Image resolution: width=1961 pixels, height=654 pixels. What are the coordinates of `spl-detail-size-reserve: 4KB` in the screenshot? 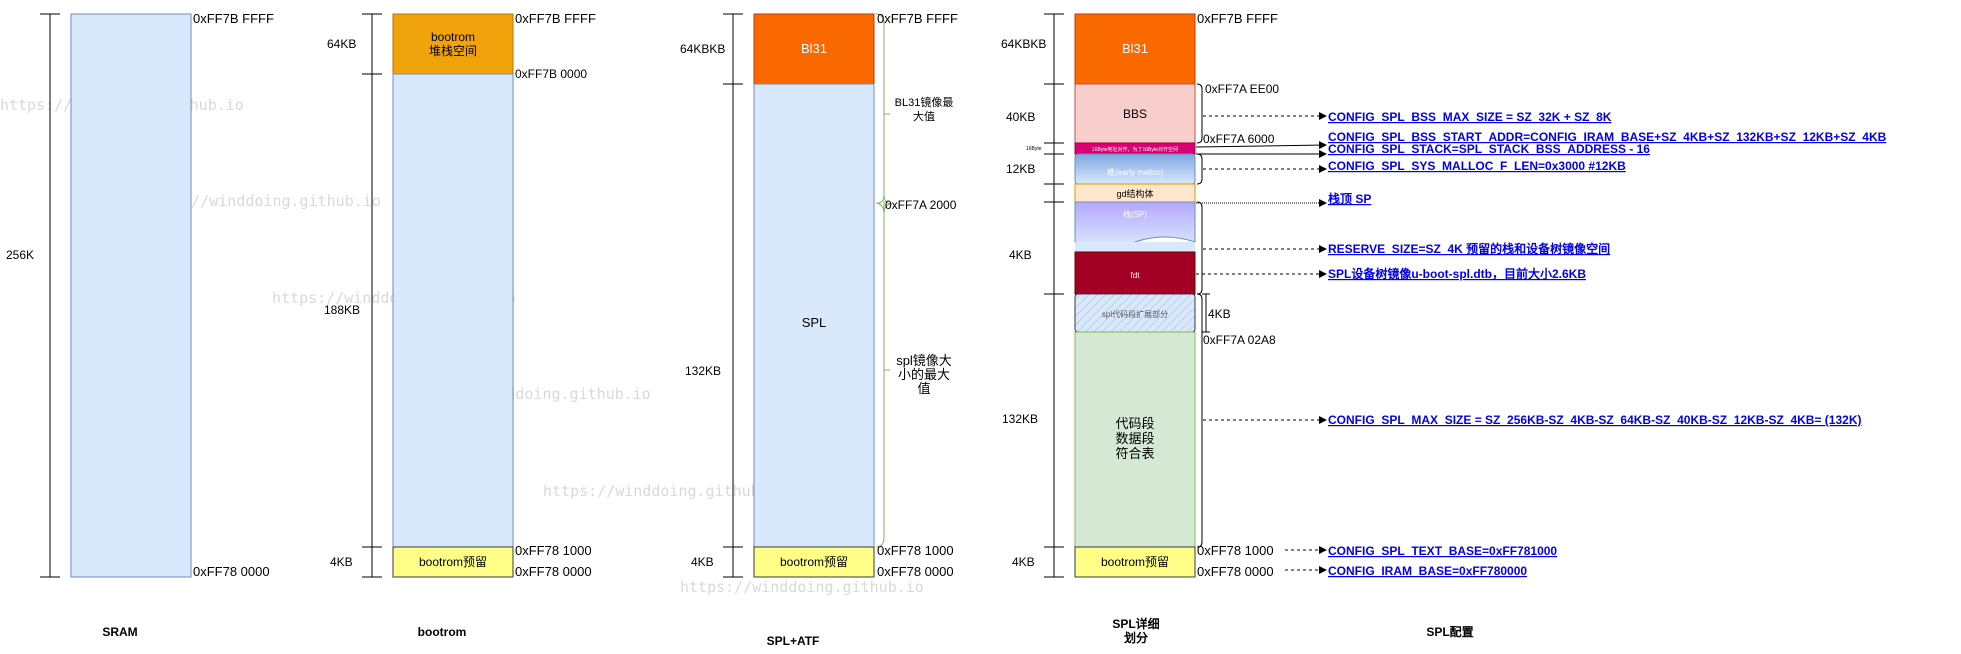 It's located at (1023, 562).